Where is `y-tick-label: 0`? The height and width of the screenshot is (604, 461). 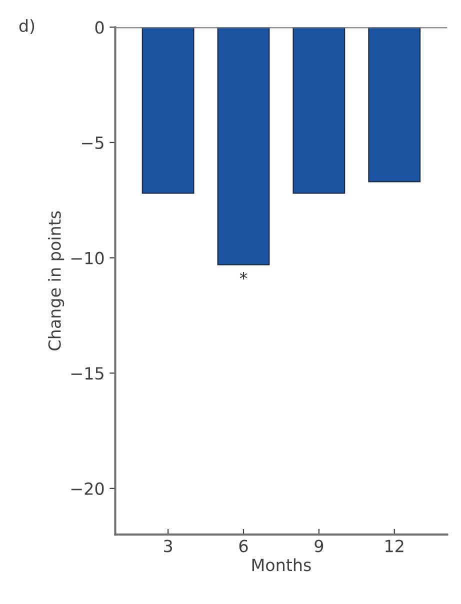 y-tick-label: 0 is located at coordinates (99, 27).